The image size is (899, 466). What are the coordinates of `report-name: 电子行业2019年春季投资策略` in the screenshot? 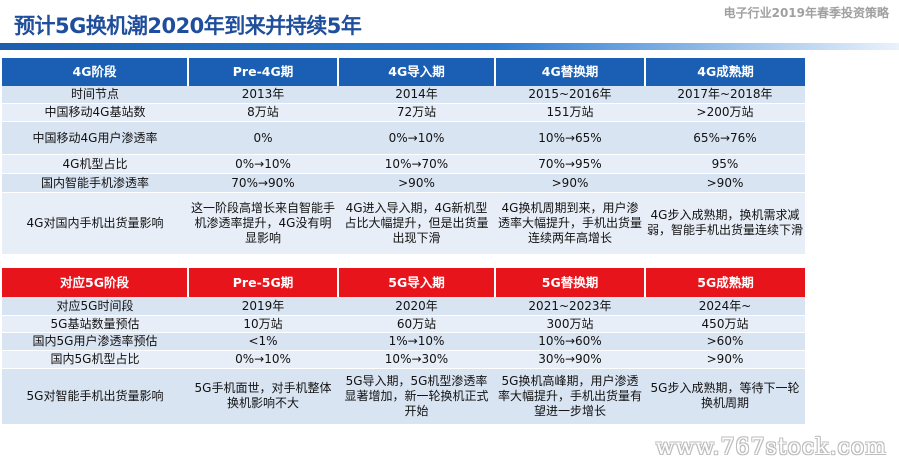 It's located at (806, 13).